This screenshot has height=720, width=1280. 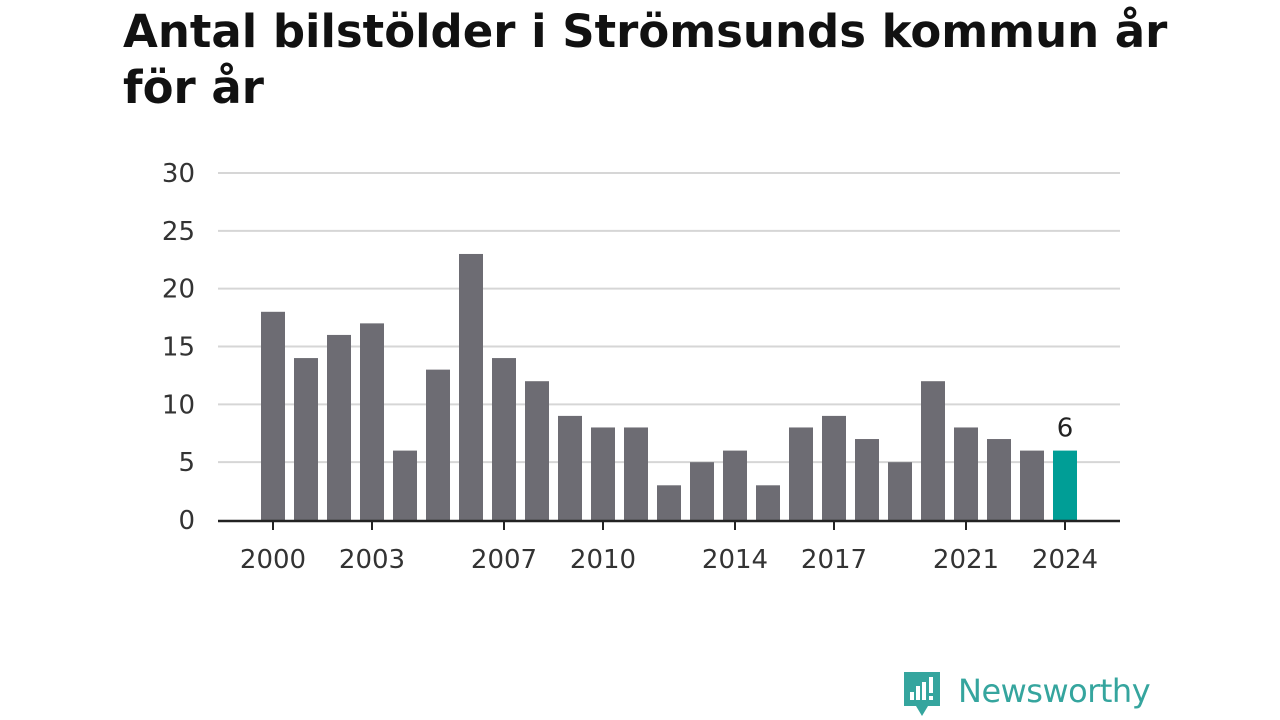 What do you see at coordinates (438, 444) in the screenshot?
I see `bar-2005` at bounding box center [438, 444].